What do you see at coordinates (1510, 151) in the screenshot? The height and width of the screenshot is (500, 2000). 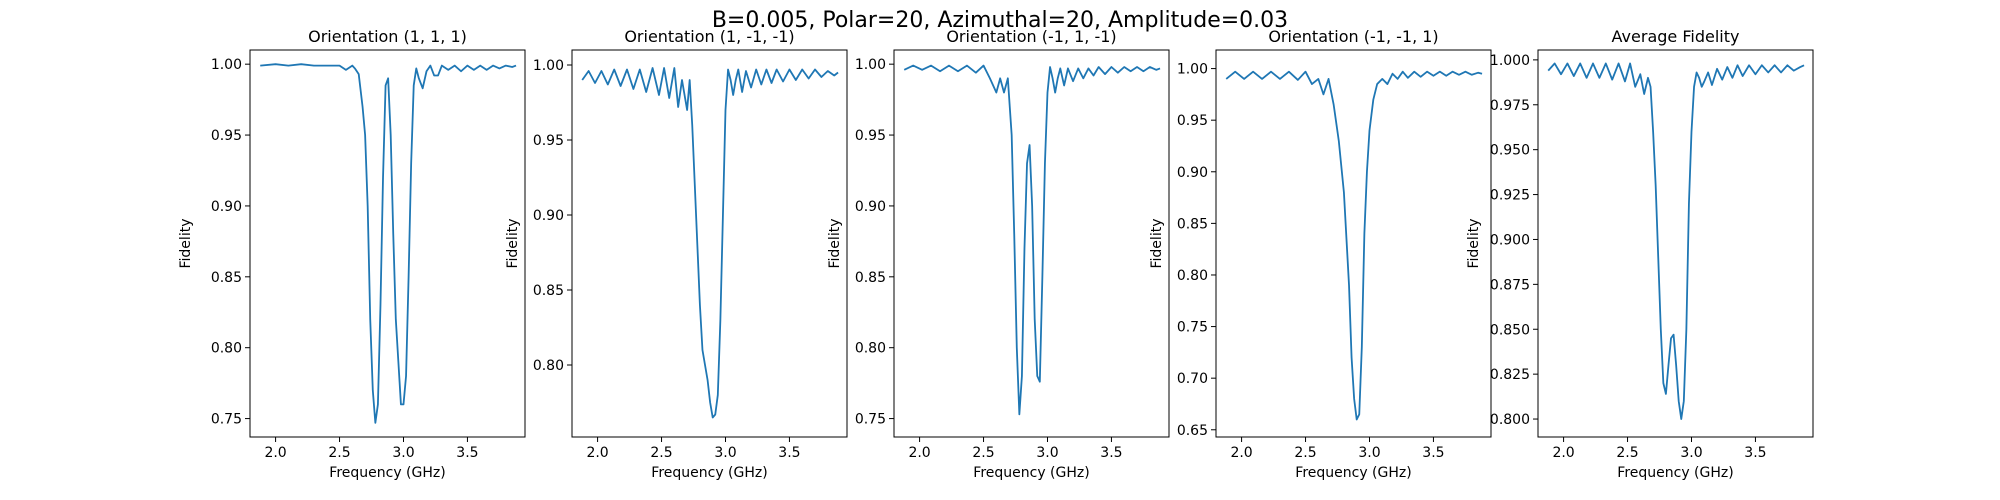 I see `y-tick-label: 0.950` at bounding box center [1510, 151].